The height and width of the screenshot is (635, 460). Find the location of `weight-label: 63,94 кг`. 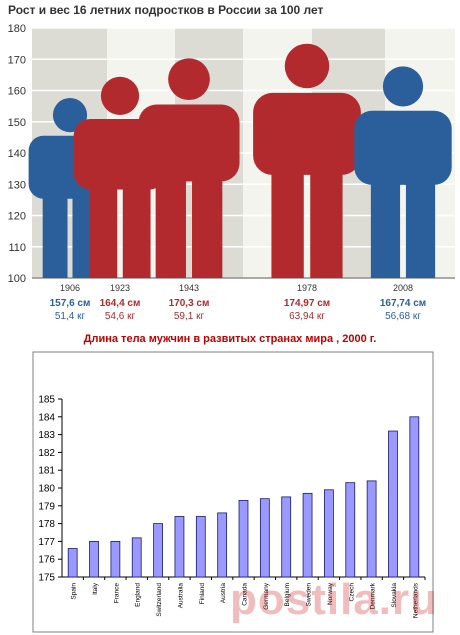

weight-label: 63,94 кг is located at coordinates (307, 316).